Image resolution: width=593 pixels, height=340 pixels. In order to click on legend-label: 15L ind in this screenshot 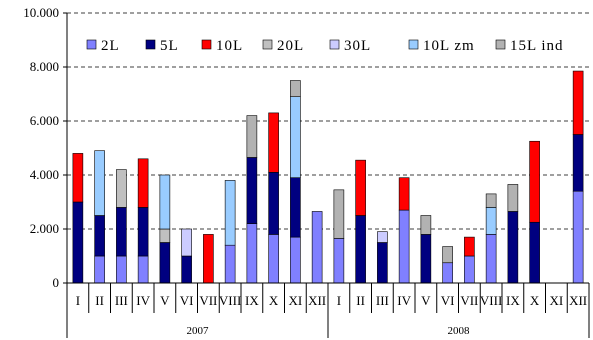, I will do `click(537, 46)`.